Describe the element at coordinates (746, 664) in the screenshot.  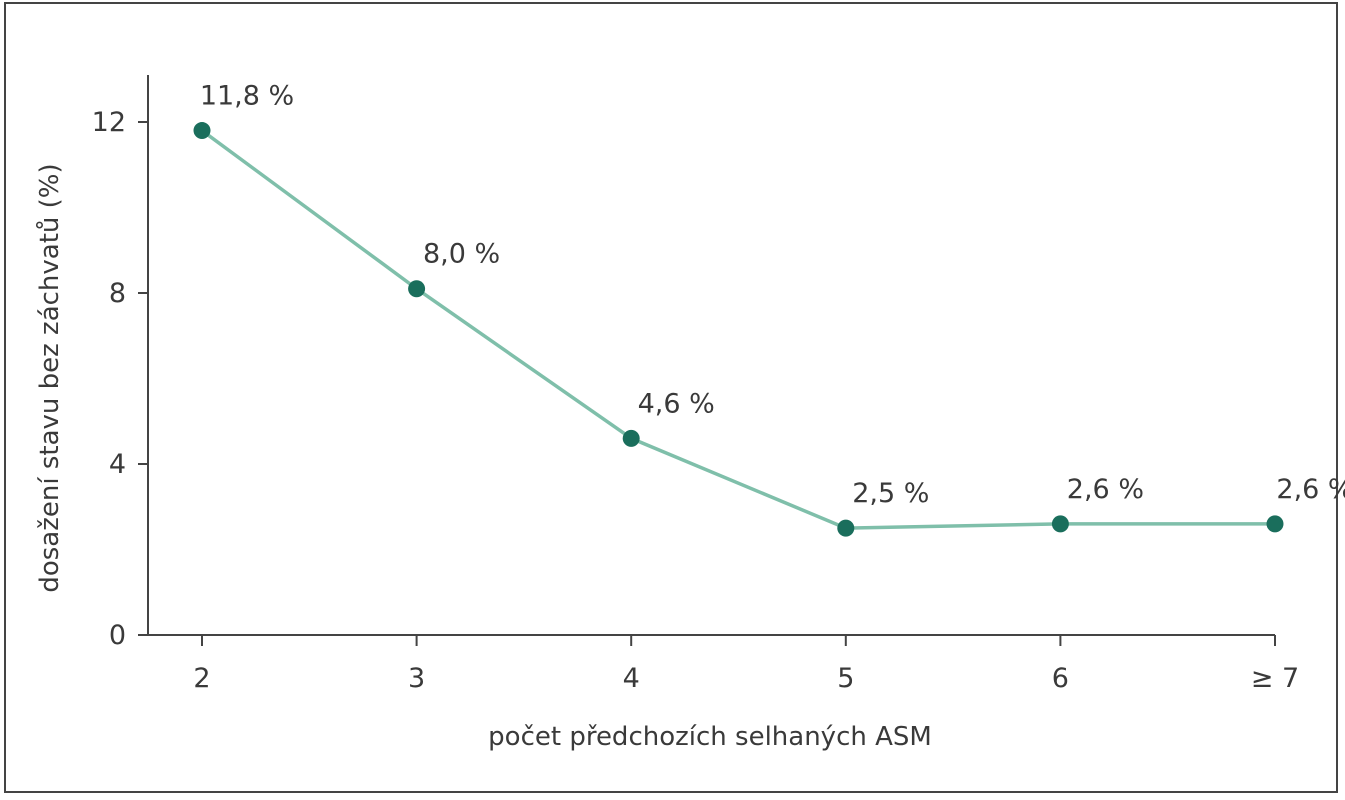
I see `x-ticks: 2 3 4 5 6 ≥ 7` at that location.